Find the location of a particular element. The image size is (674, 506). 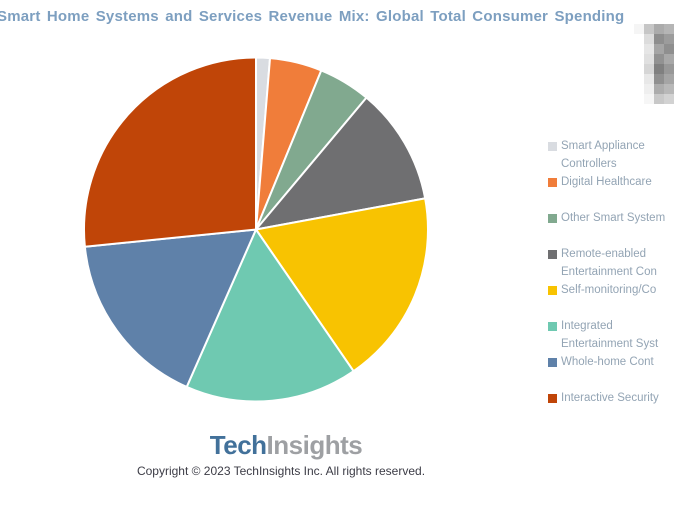

legend-item: Digital Healthcare is located at coordinates (611, 182).